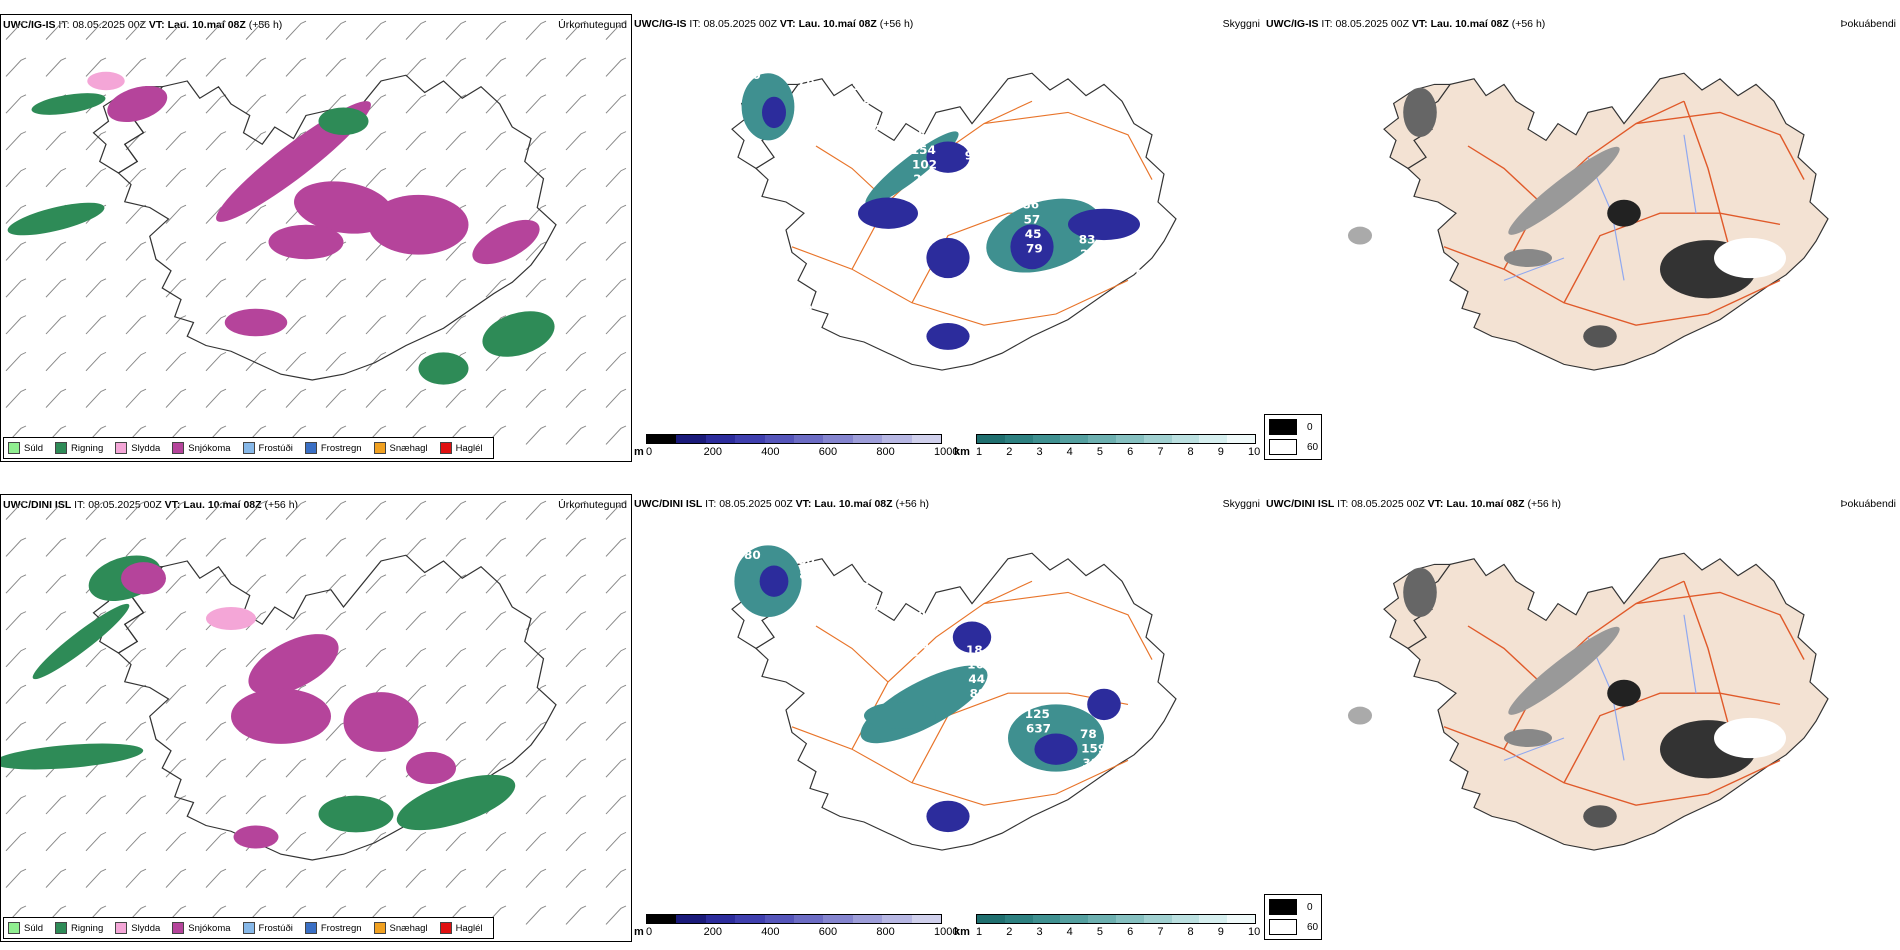  Describe the element at coordinates (804, 309) in the screenshot. I see `cloud-base-label: 10` at that location.